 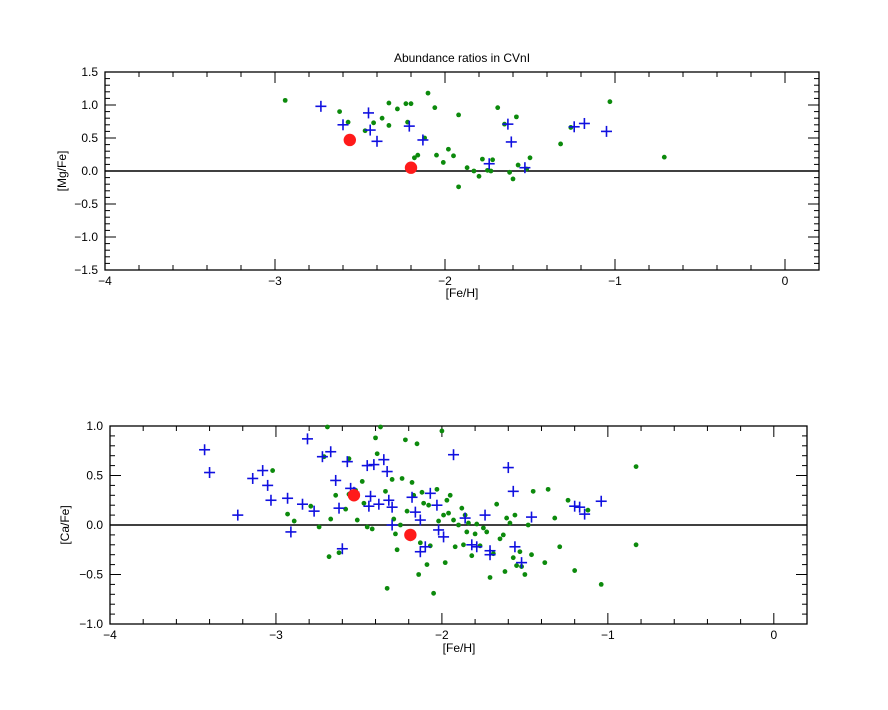 I want to click on mg-fe-x-tick-label: −4, so click(x=105, y=281).